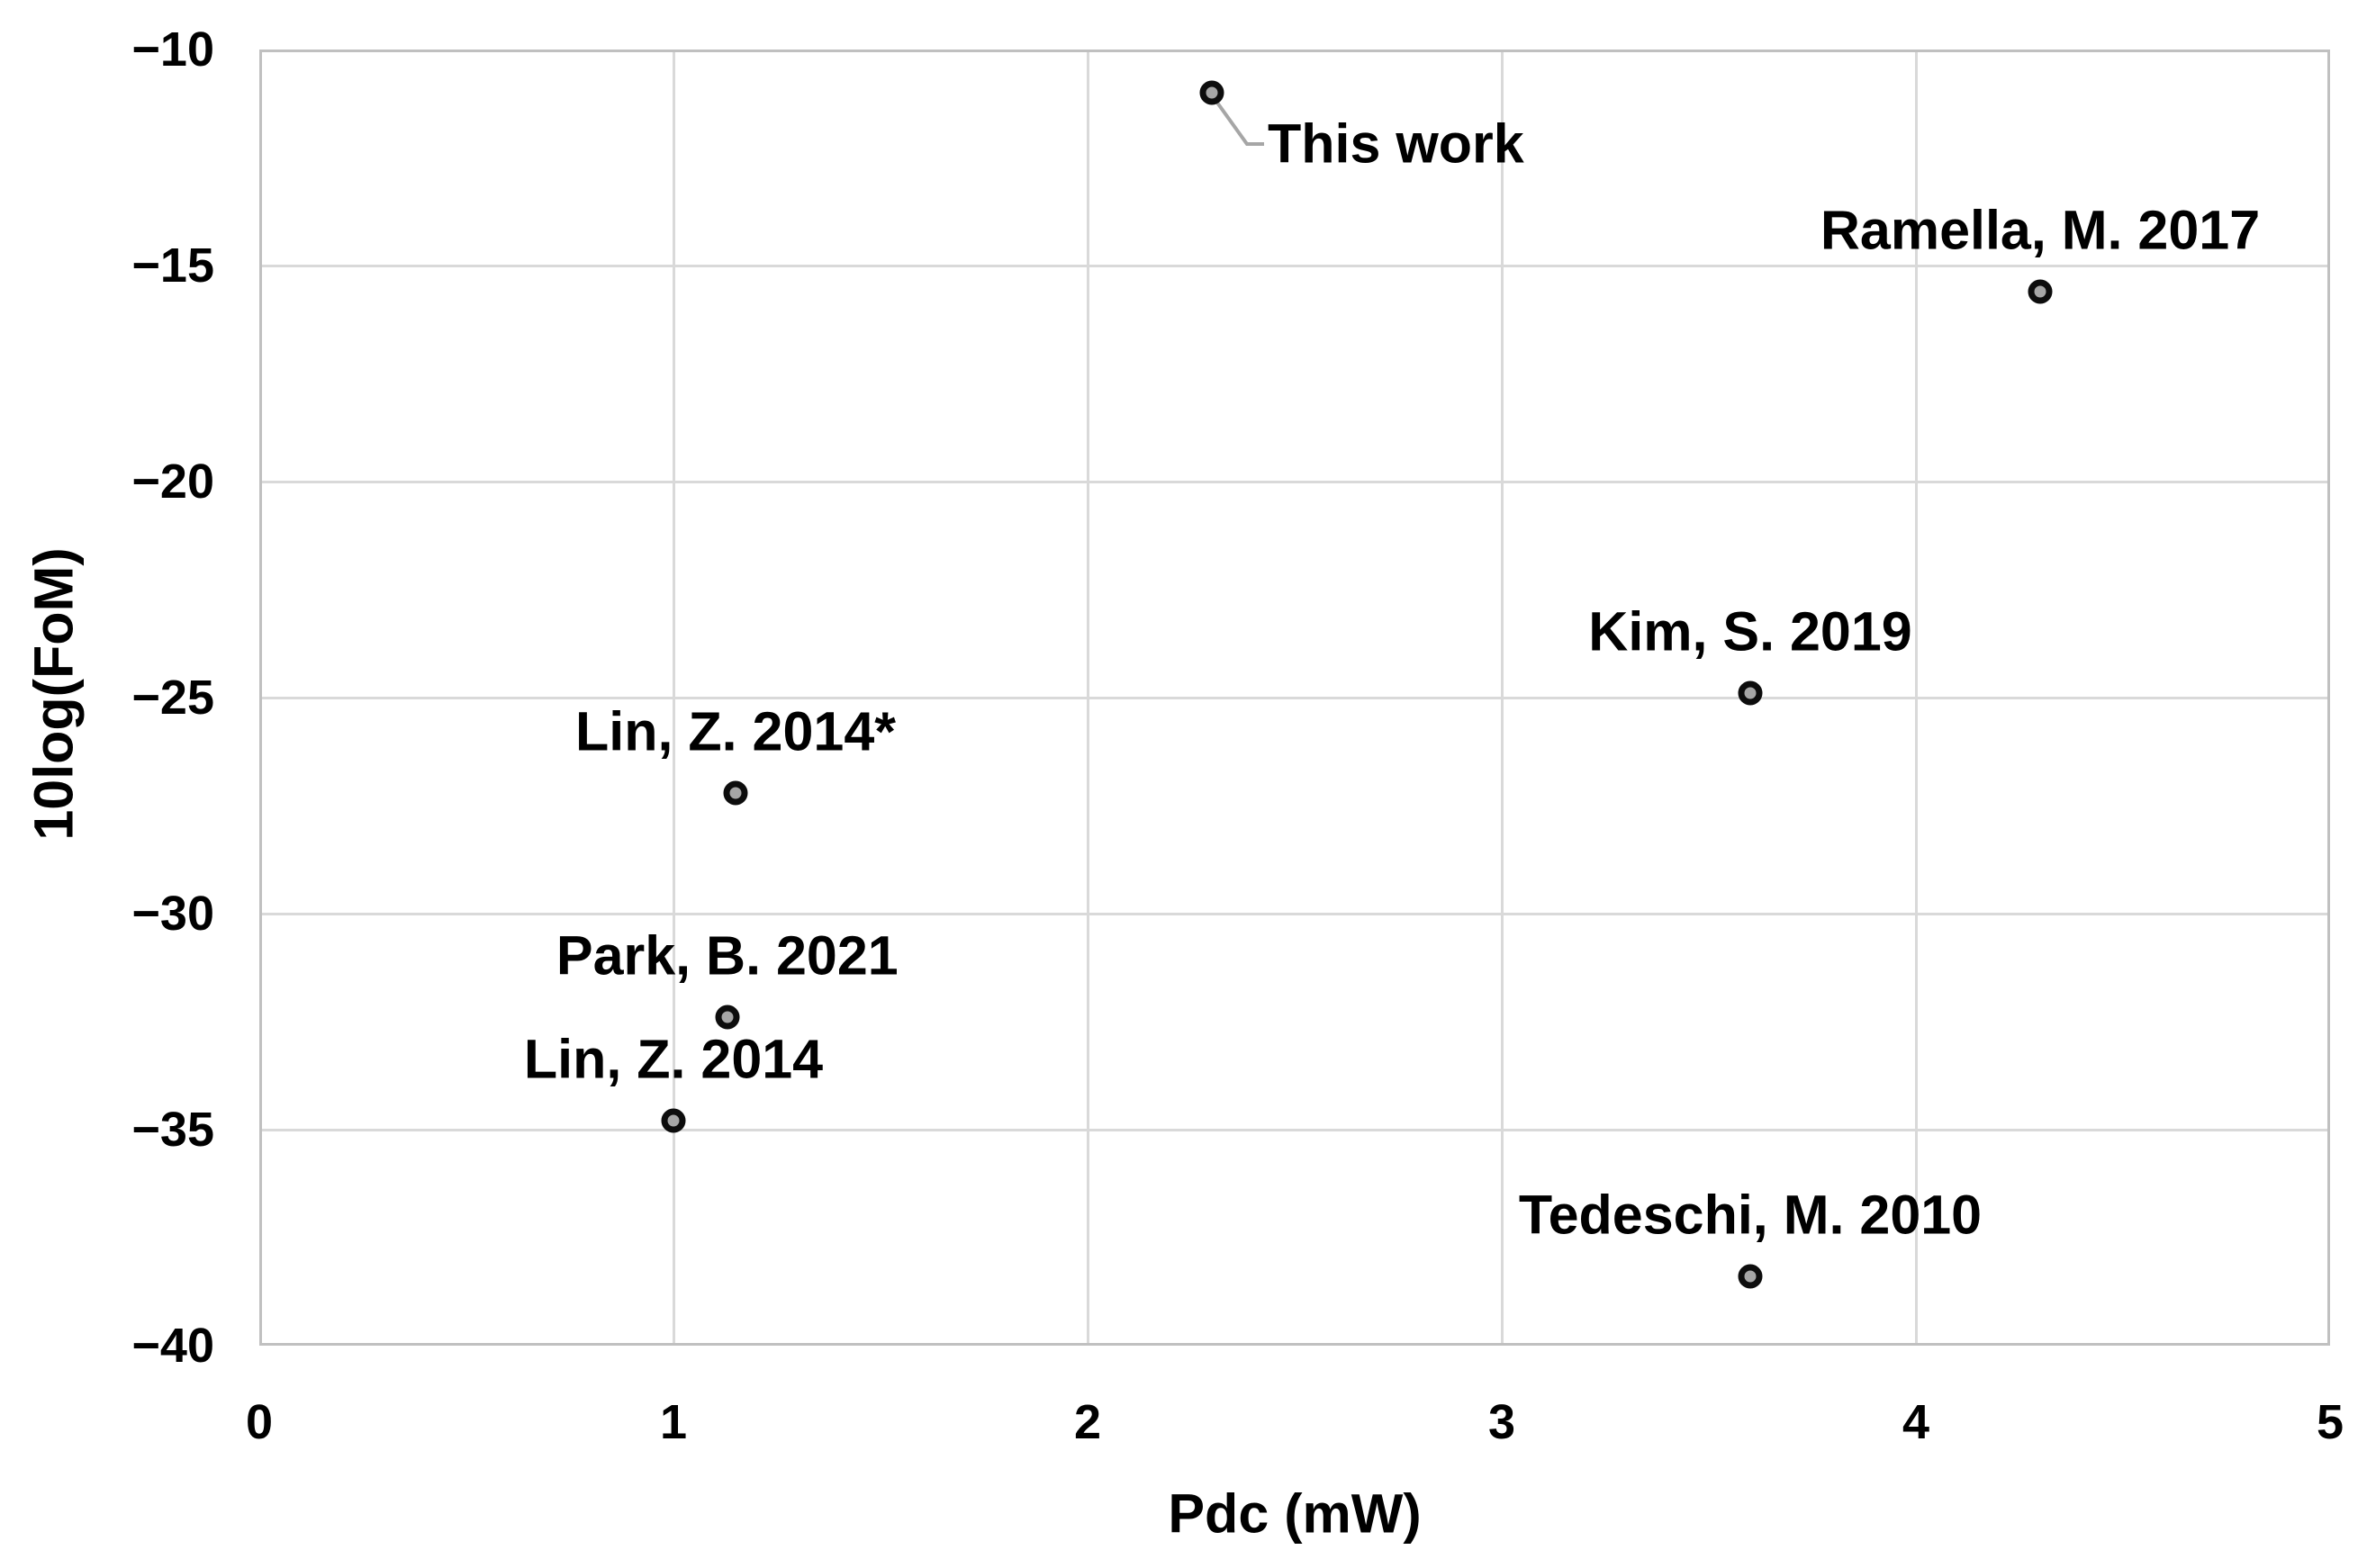  What do you see at coordinates (728, 955) in the screenshot?
I see `data-point-label: Park, B. 2021` at bounding box center [728, 955].